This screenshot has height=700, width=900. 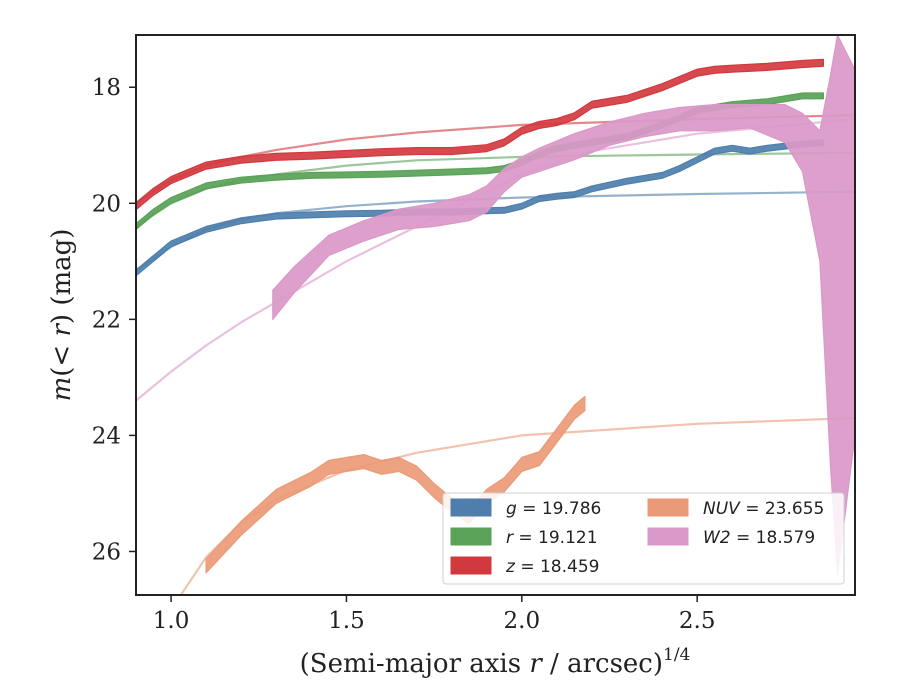 I want to click on legend-label: z = 18.459, so click(x=552, y=567).